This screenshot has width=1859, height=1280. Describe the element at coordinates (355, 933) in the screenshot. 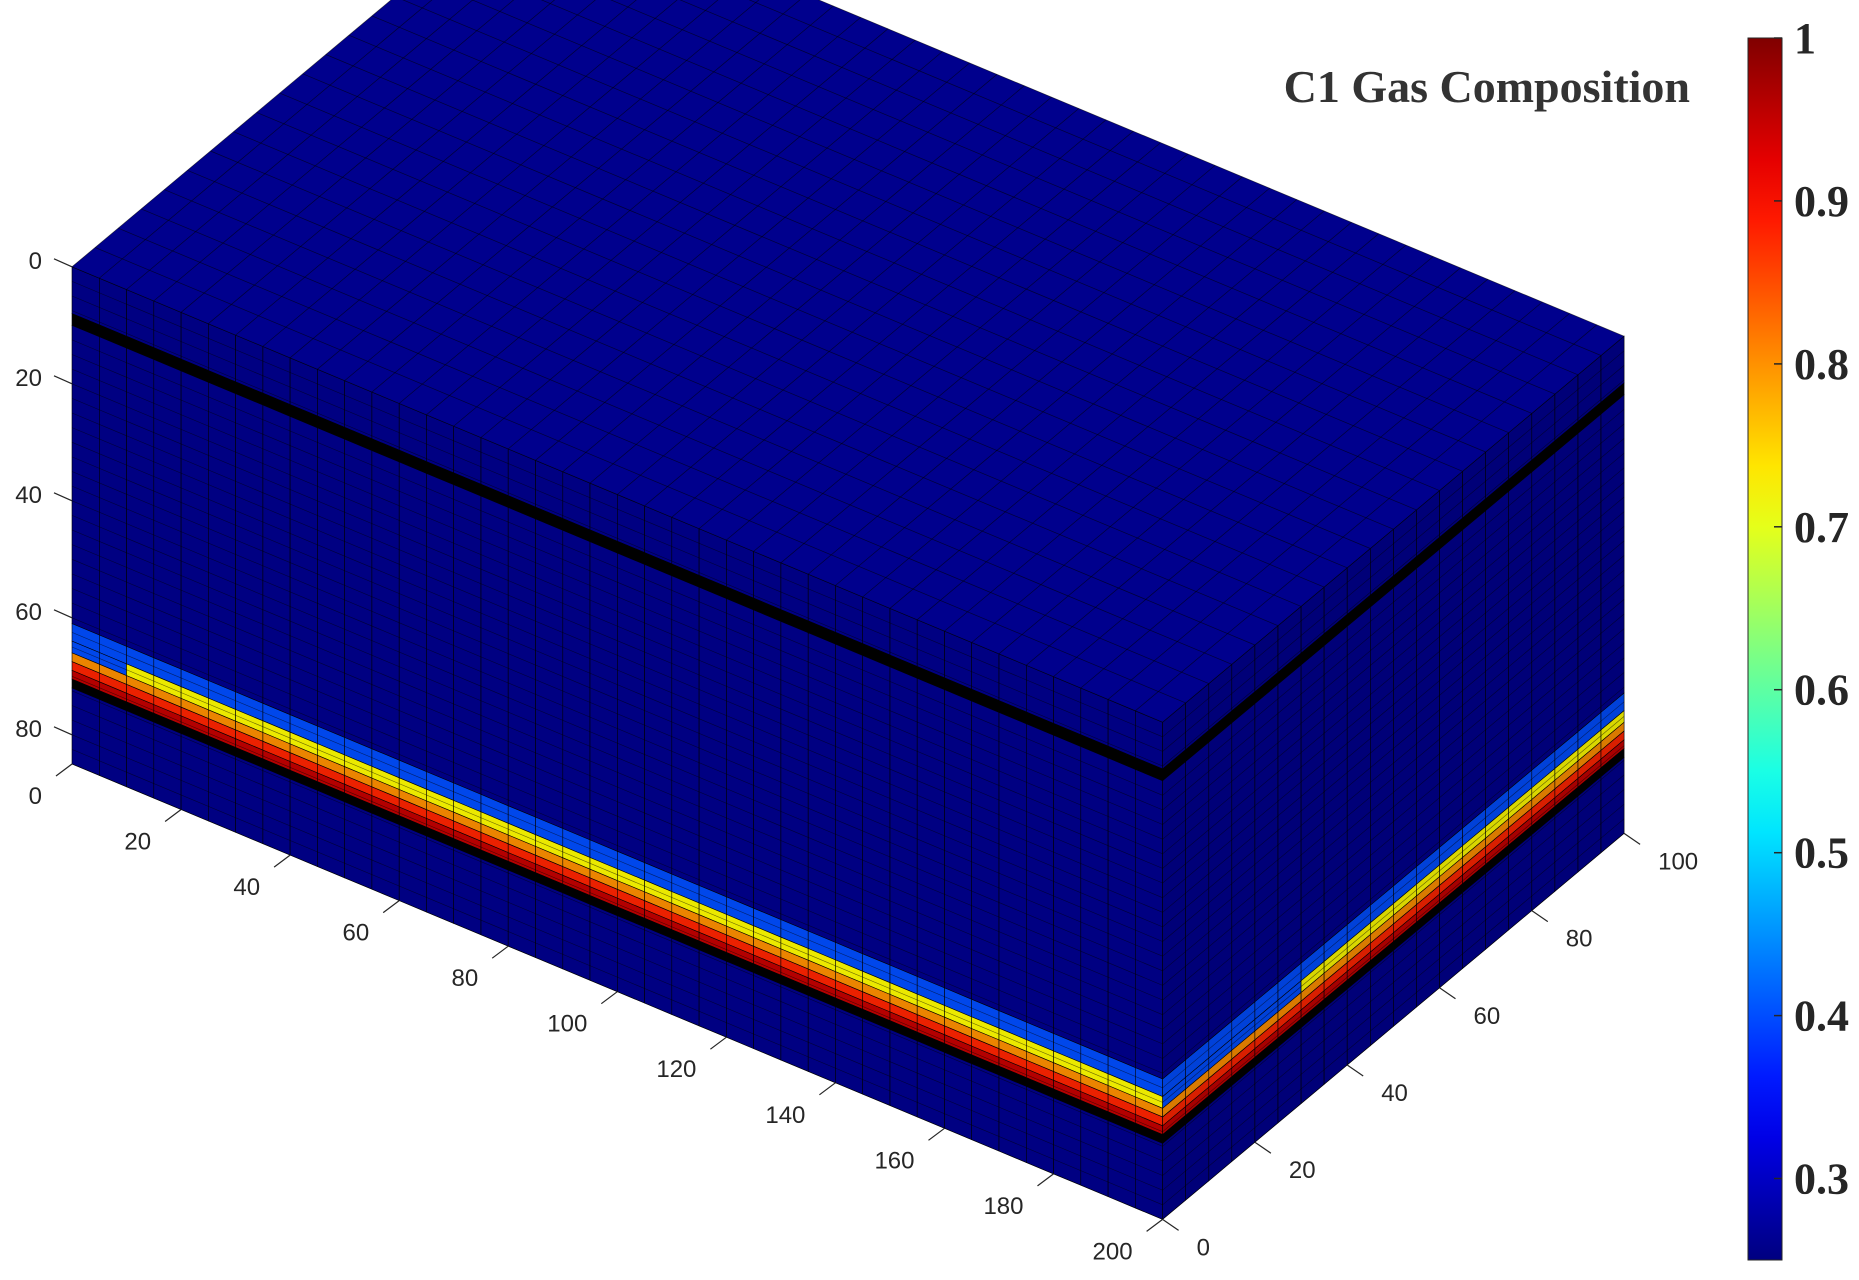

I see `x-tick-label: 60` at that location.